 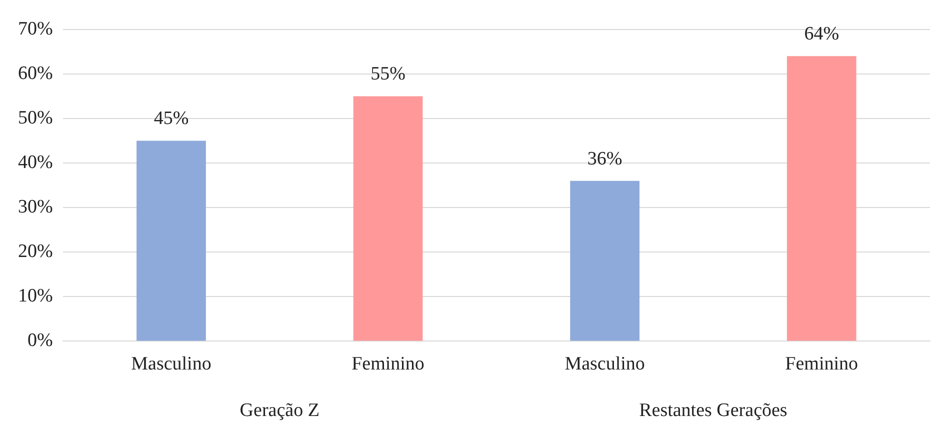 What do you see at coordinates (35, 207) in the screenshot?
I see `y-tick-label: 30%` at bounding box center [35, 207].